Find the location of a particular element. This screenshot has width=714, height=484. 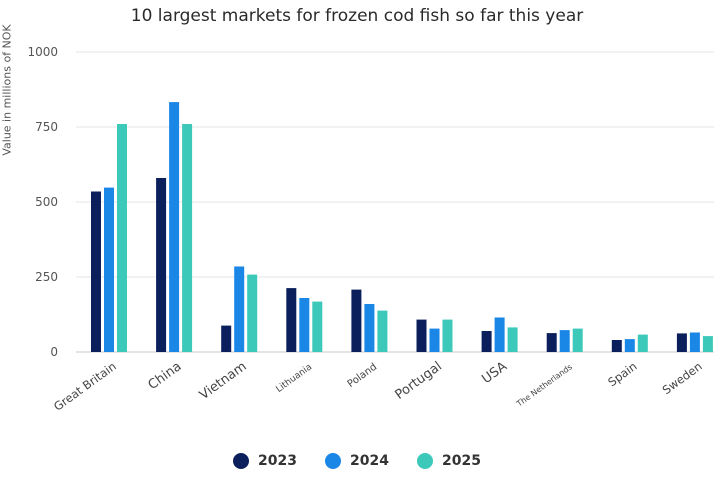

bar-2023-vietnam is located at coordinates (226, 338).